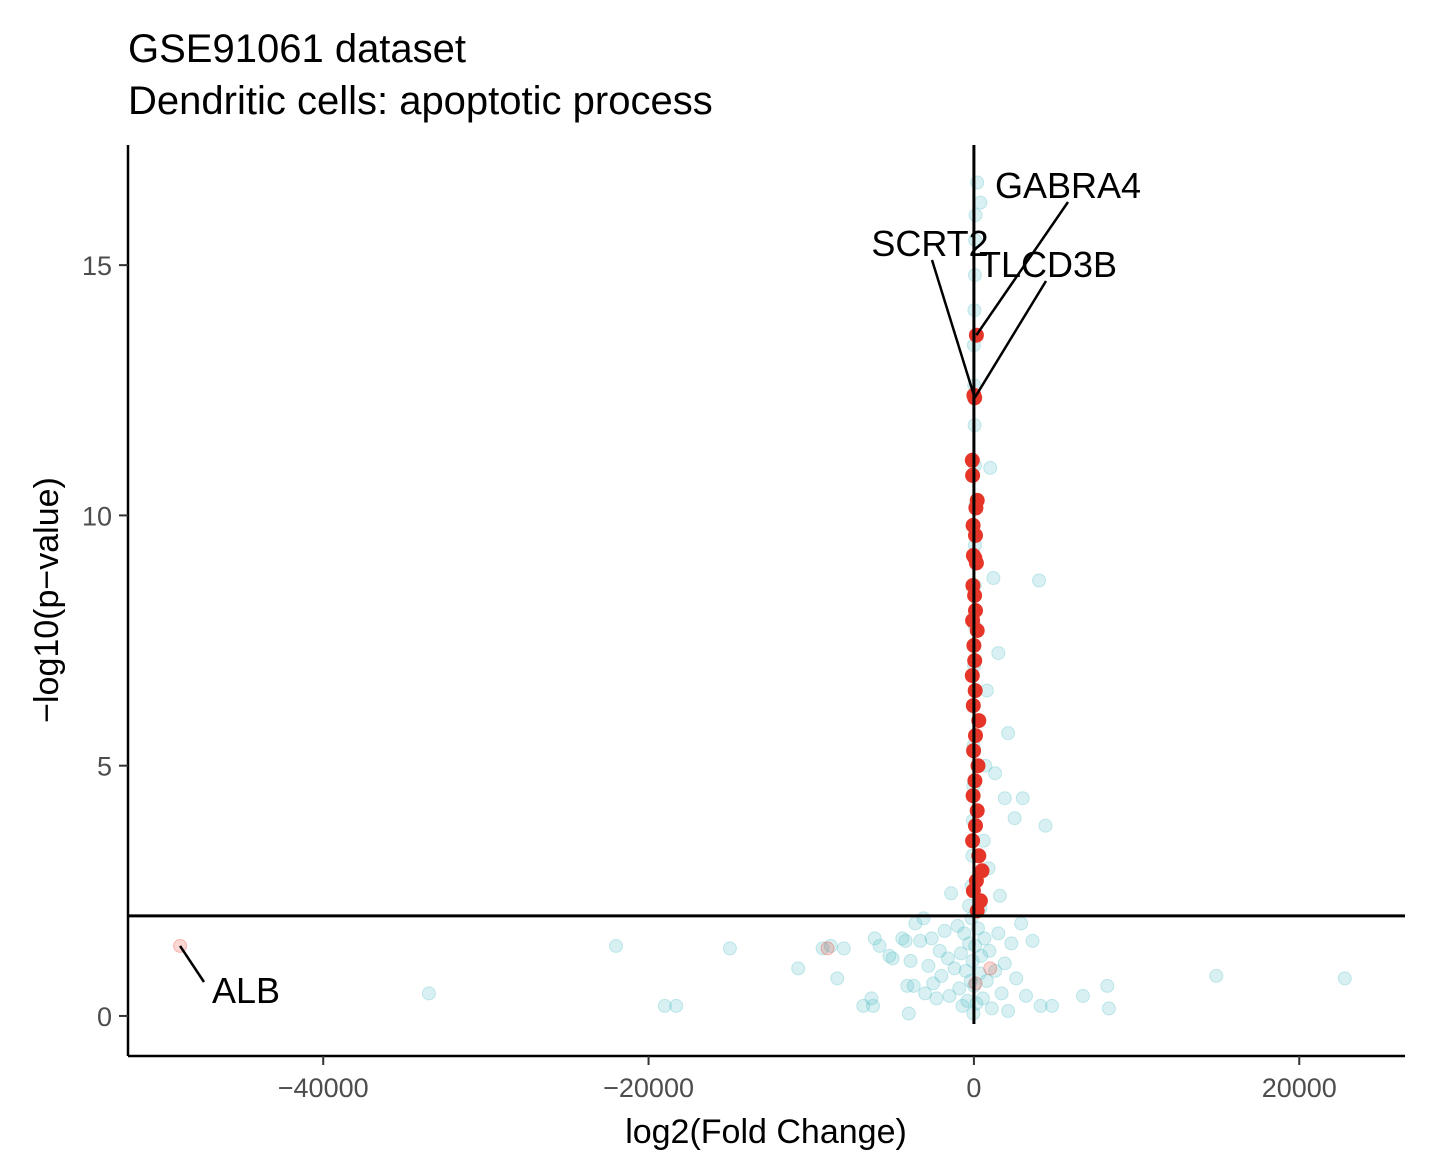 The height and width of the screenshot is (1172, 1448). Describe the element at coordinates (297, 49) in the screenshot. I see `chart-title: GSE91061 dataset` at that location.